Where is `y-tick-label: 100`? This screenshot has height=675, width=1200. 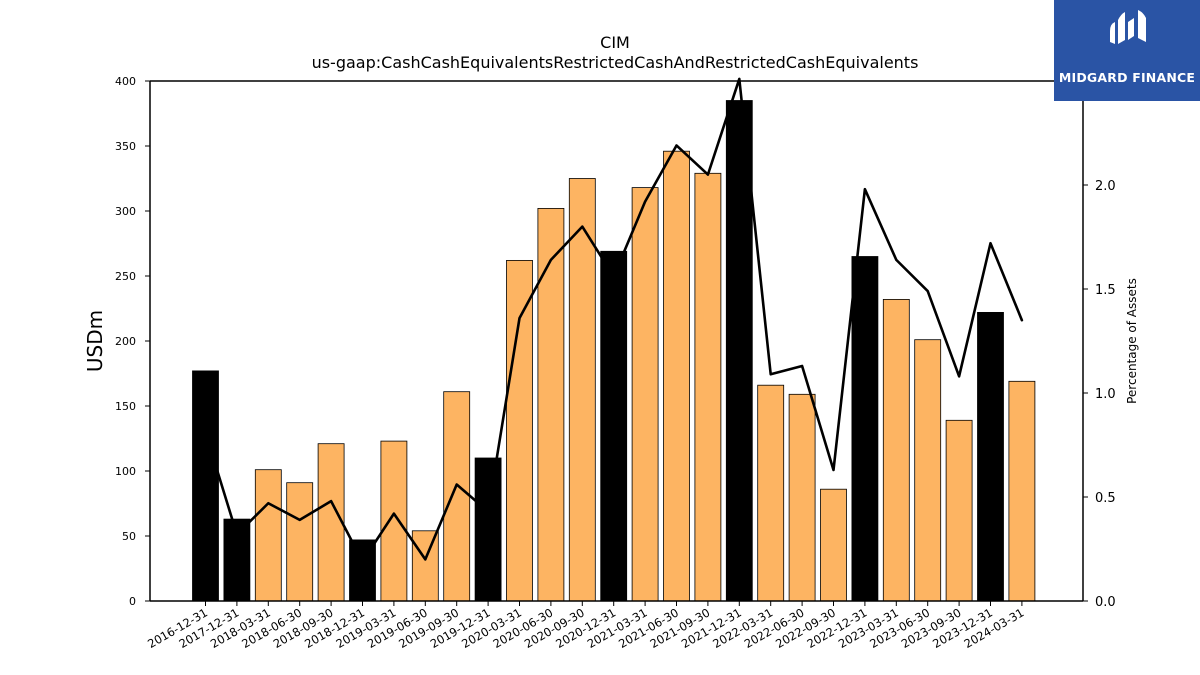 y-tick-label: 100 is located at coordinates (125, 471).